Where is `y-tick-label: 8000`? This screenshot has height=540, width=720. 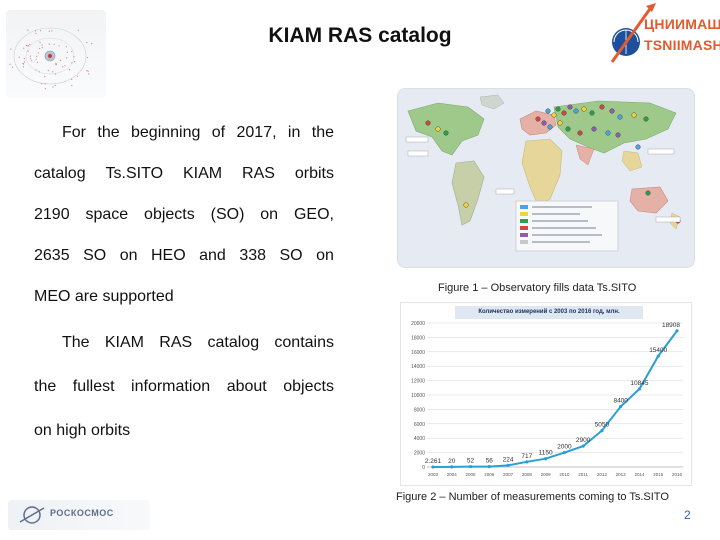 y-tick-label: 8000 is located at coordinates (419, 410).